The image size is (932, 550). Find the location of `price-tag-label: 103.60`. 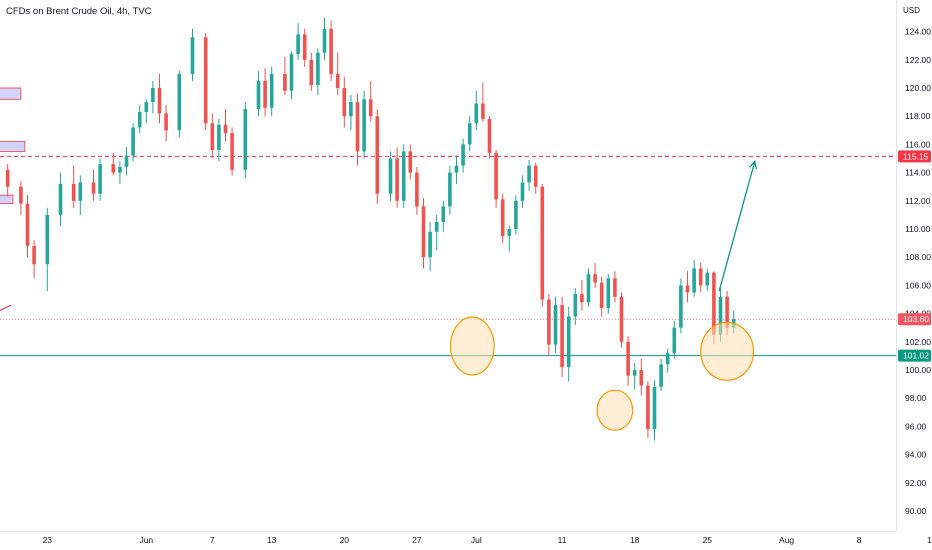

price-tag-label: 103.60 is located at coordinates (916, 319).